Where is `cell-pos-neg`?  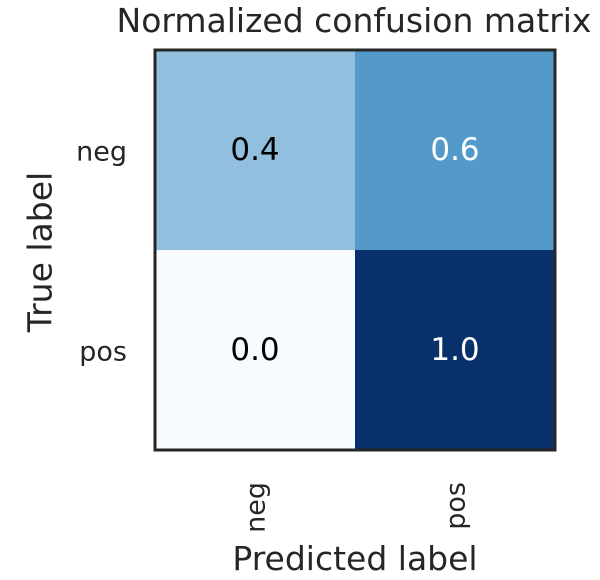
cell-pos-neg is located at coordinates (255, 350).